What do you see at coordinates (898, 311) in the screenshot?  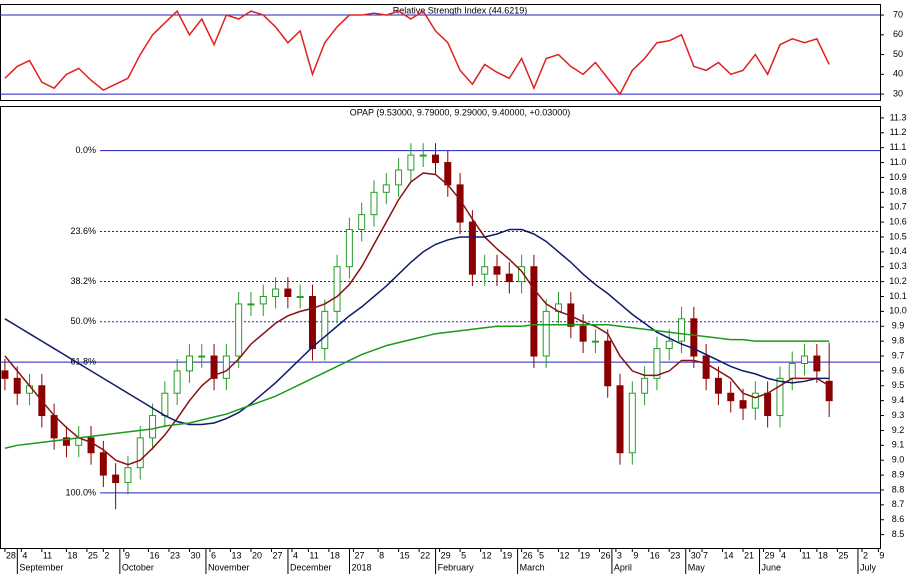 I see `y-tick-label: 10.0` at bounding box center [898, 311].